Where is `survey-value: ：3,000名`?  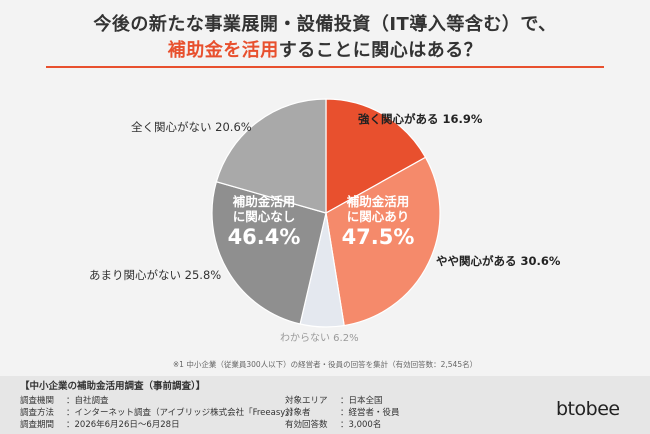
survey-value: ：3,000名 is located at coordinates (361, 425).